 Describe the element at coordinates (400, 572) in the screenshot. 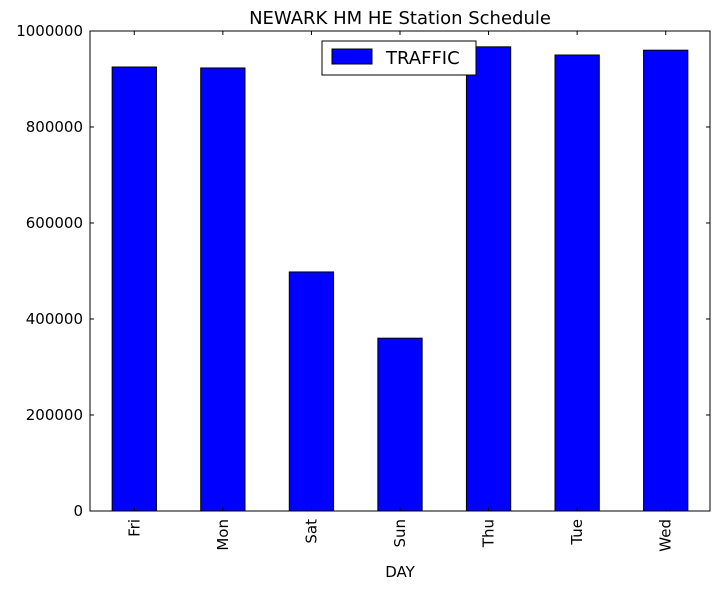

I see `x-axis-label: DAY` at that location.